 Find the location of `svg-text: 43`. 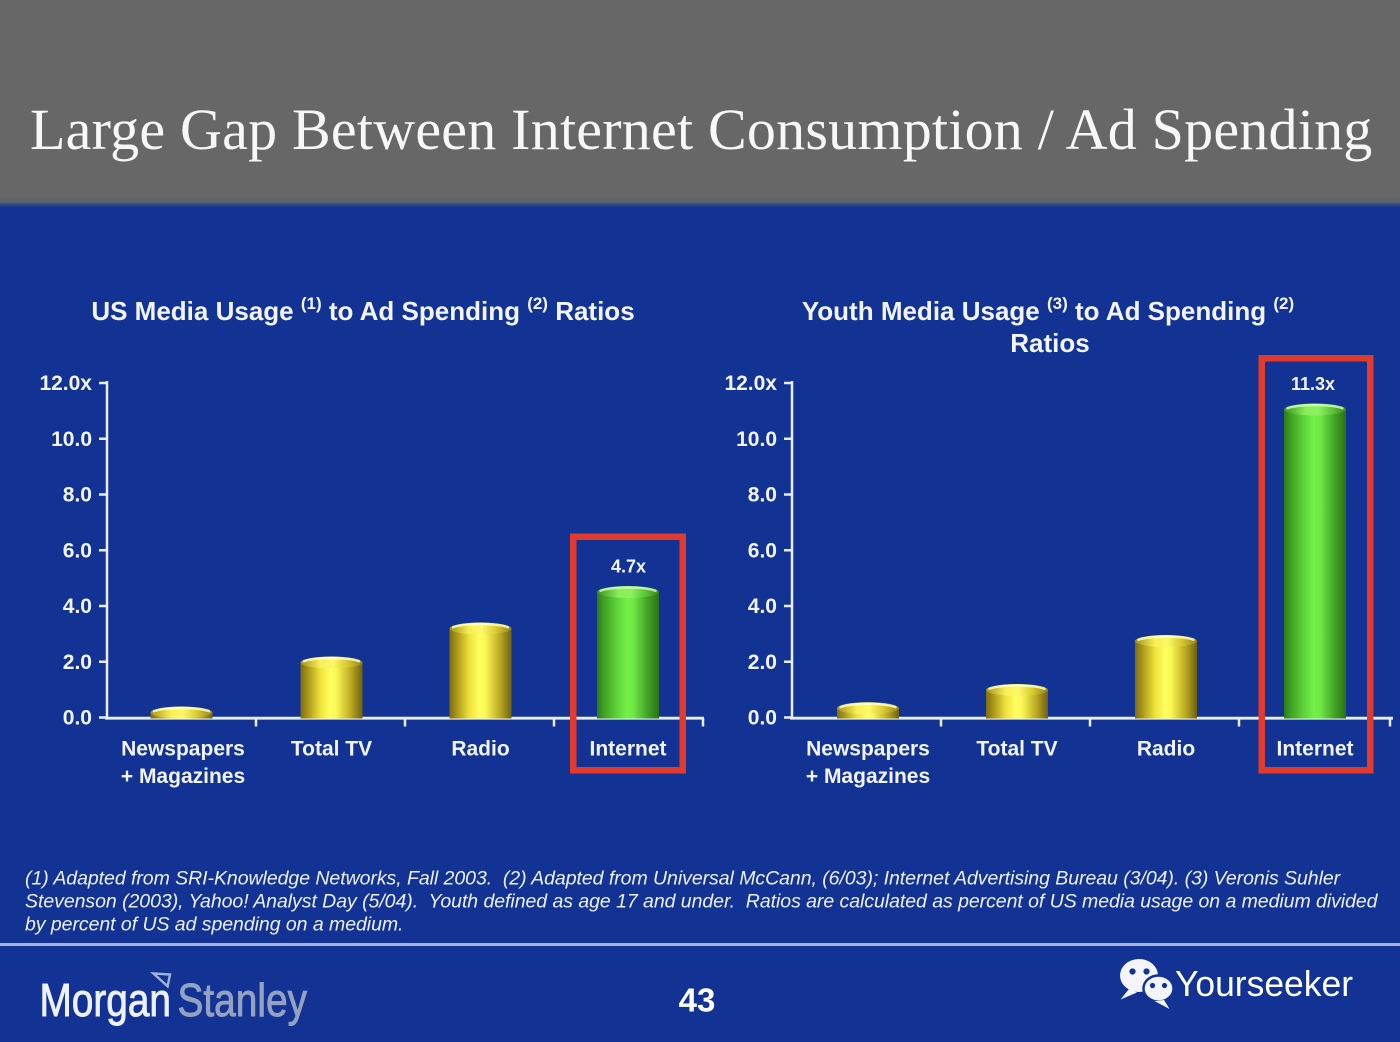

svg-text: 43 is located at coordinates (697, 1000).